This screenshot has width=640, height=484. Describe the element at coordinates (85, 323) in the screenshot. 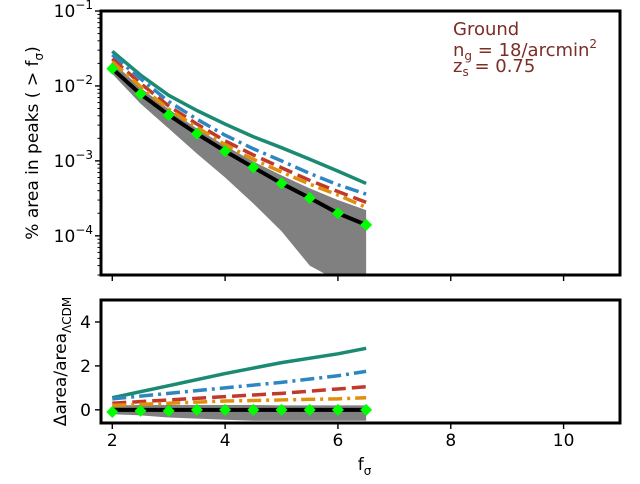

I see `bottom-y-tick-label: 4` at that location.